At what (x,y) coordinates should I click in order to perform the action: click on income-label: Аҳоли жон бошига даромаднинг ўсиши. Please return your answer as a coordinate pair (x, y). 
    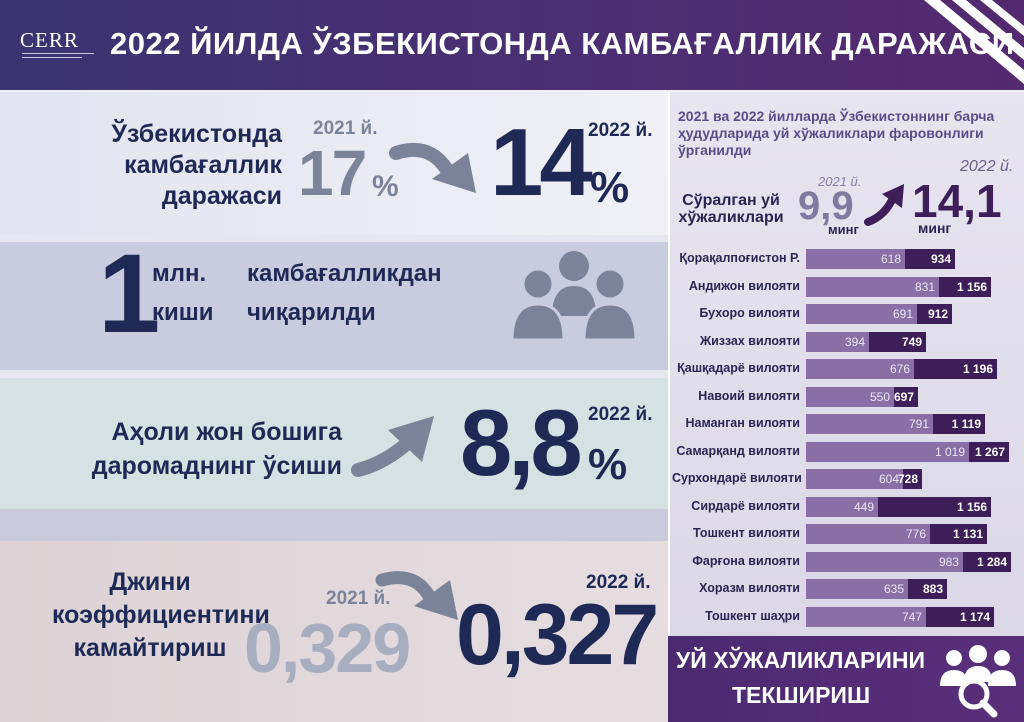
    Looking at the image, I should click on (216, 449).